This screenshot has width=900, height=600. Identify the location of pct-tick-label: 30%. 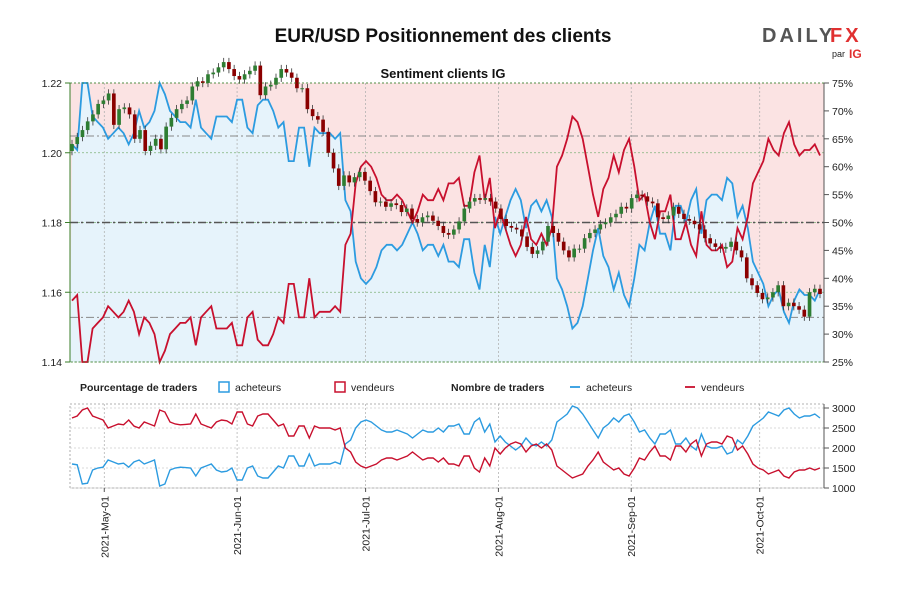
(842, 335).